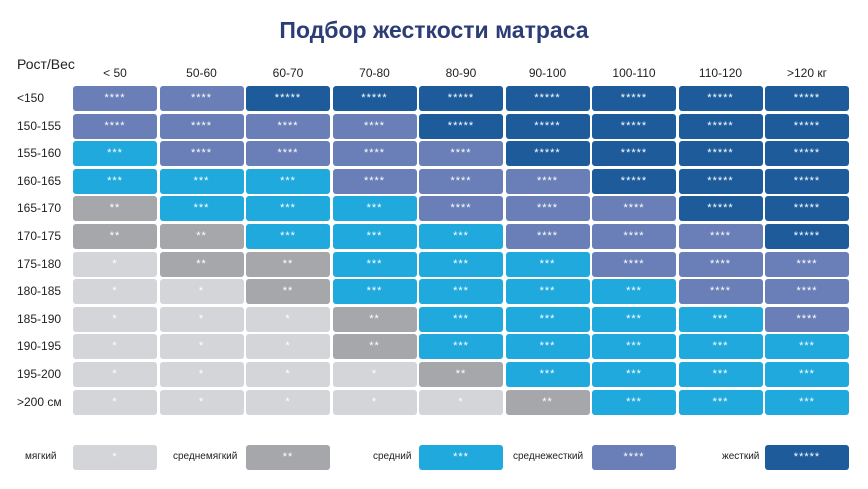 The image size is (868, 489). I want to click on legend-swatch: *****, so click(807, 457).